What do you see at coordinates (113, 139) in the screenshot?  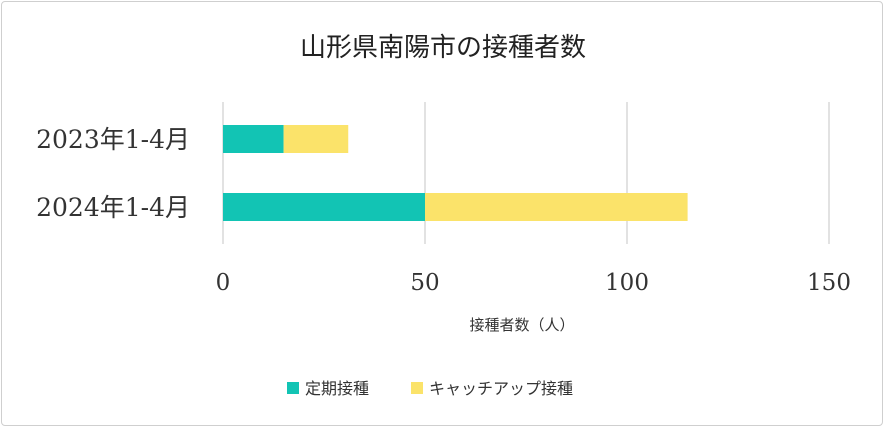 I see `category-label-0: 2023年1-4月` at bounding box center [113, 139].